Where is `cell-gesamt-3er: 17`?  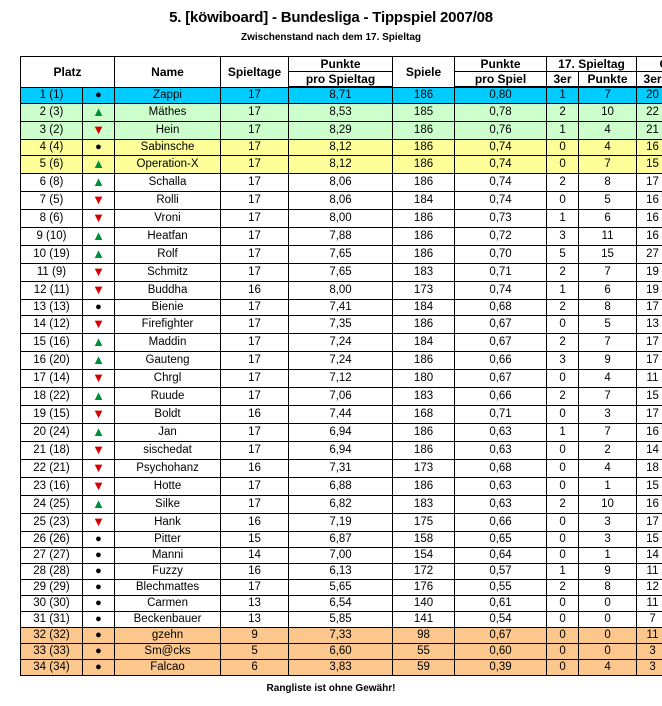
cell-gesamt-3er: 17 is located at coordinates (649, 307).